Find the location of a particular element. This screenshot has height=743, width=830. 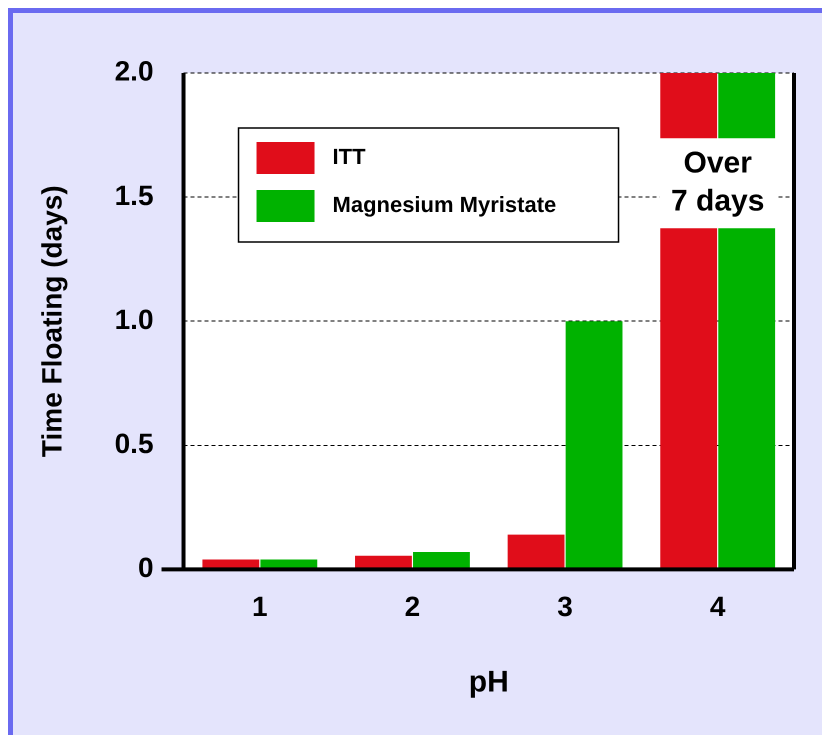

x-tick-label: 1 is located at coordinates (260, 606).